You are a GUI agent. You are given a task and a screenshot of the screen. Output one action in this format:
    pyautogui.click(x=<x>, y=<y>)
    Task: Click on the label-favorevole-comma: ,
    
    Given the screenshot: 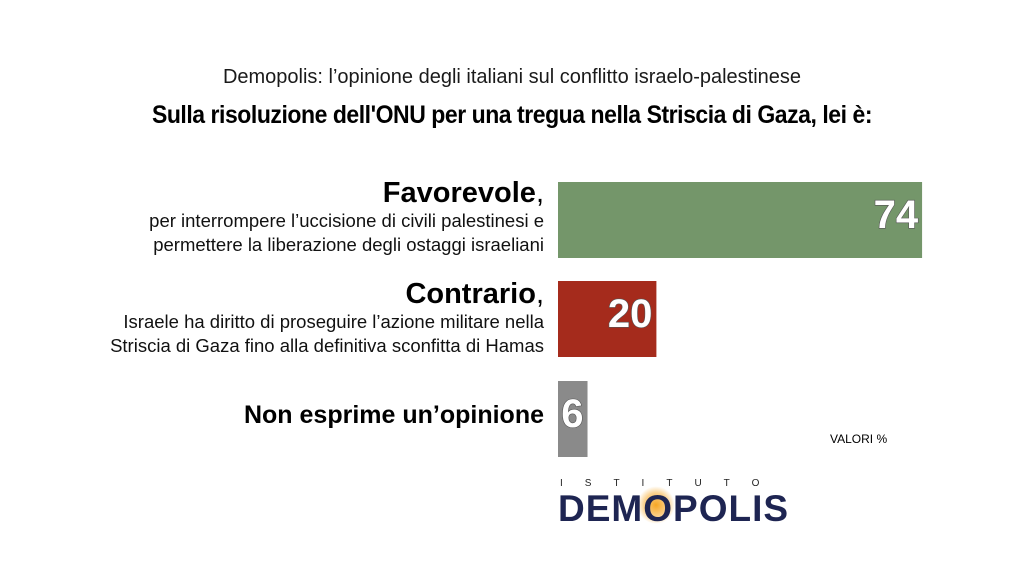 What is the action you would take?
    pyautogui.click(x=539, y=193)
    